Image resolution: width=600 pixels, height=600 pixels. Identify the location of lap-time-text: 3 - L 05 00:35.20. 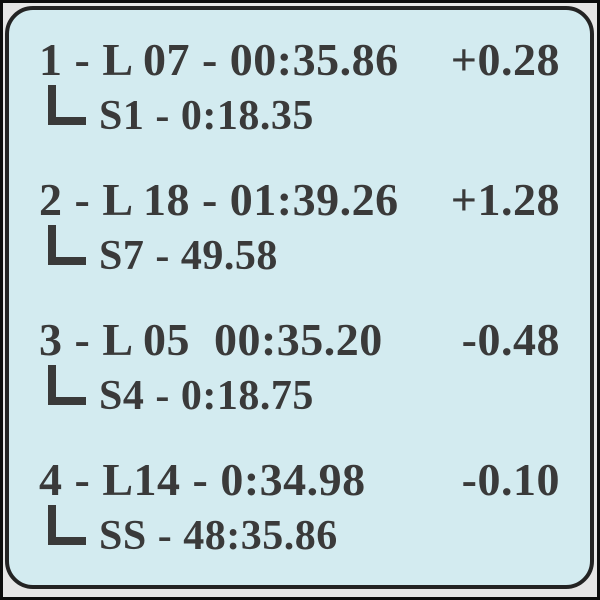
(211, 339).